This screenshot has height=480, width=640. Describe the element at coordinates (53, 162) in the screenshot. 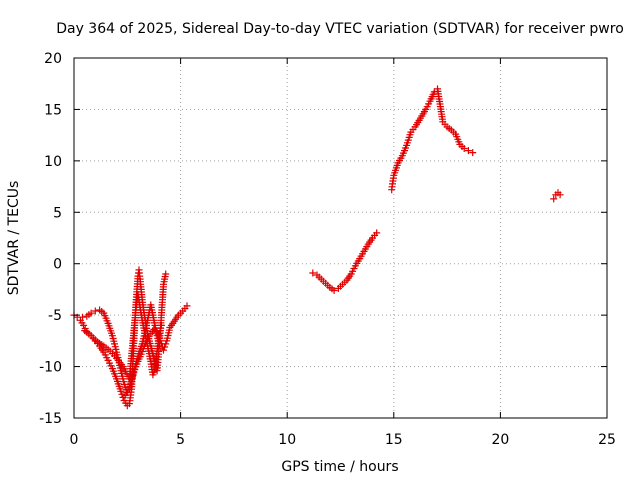

I see `y-tick-label: 10` at that location.